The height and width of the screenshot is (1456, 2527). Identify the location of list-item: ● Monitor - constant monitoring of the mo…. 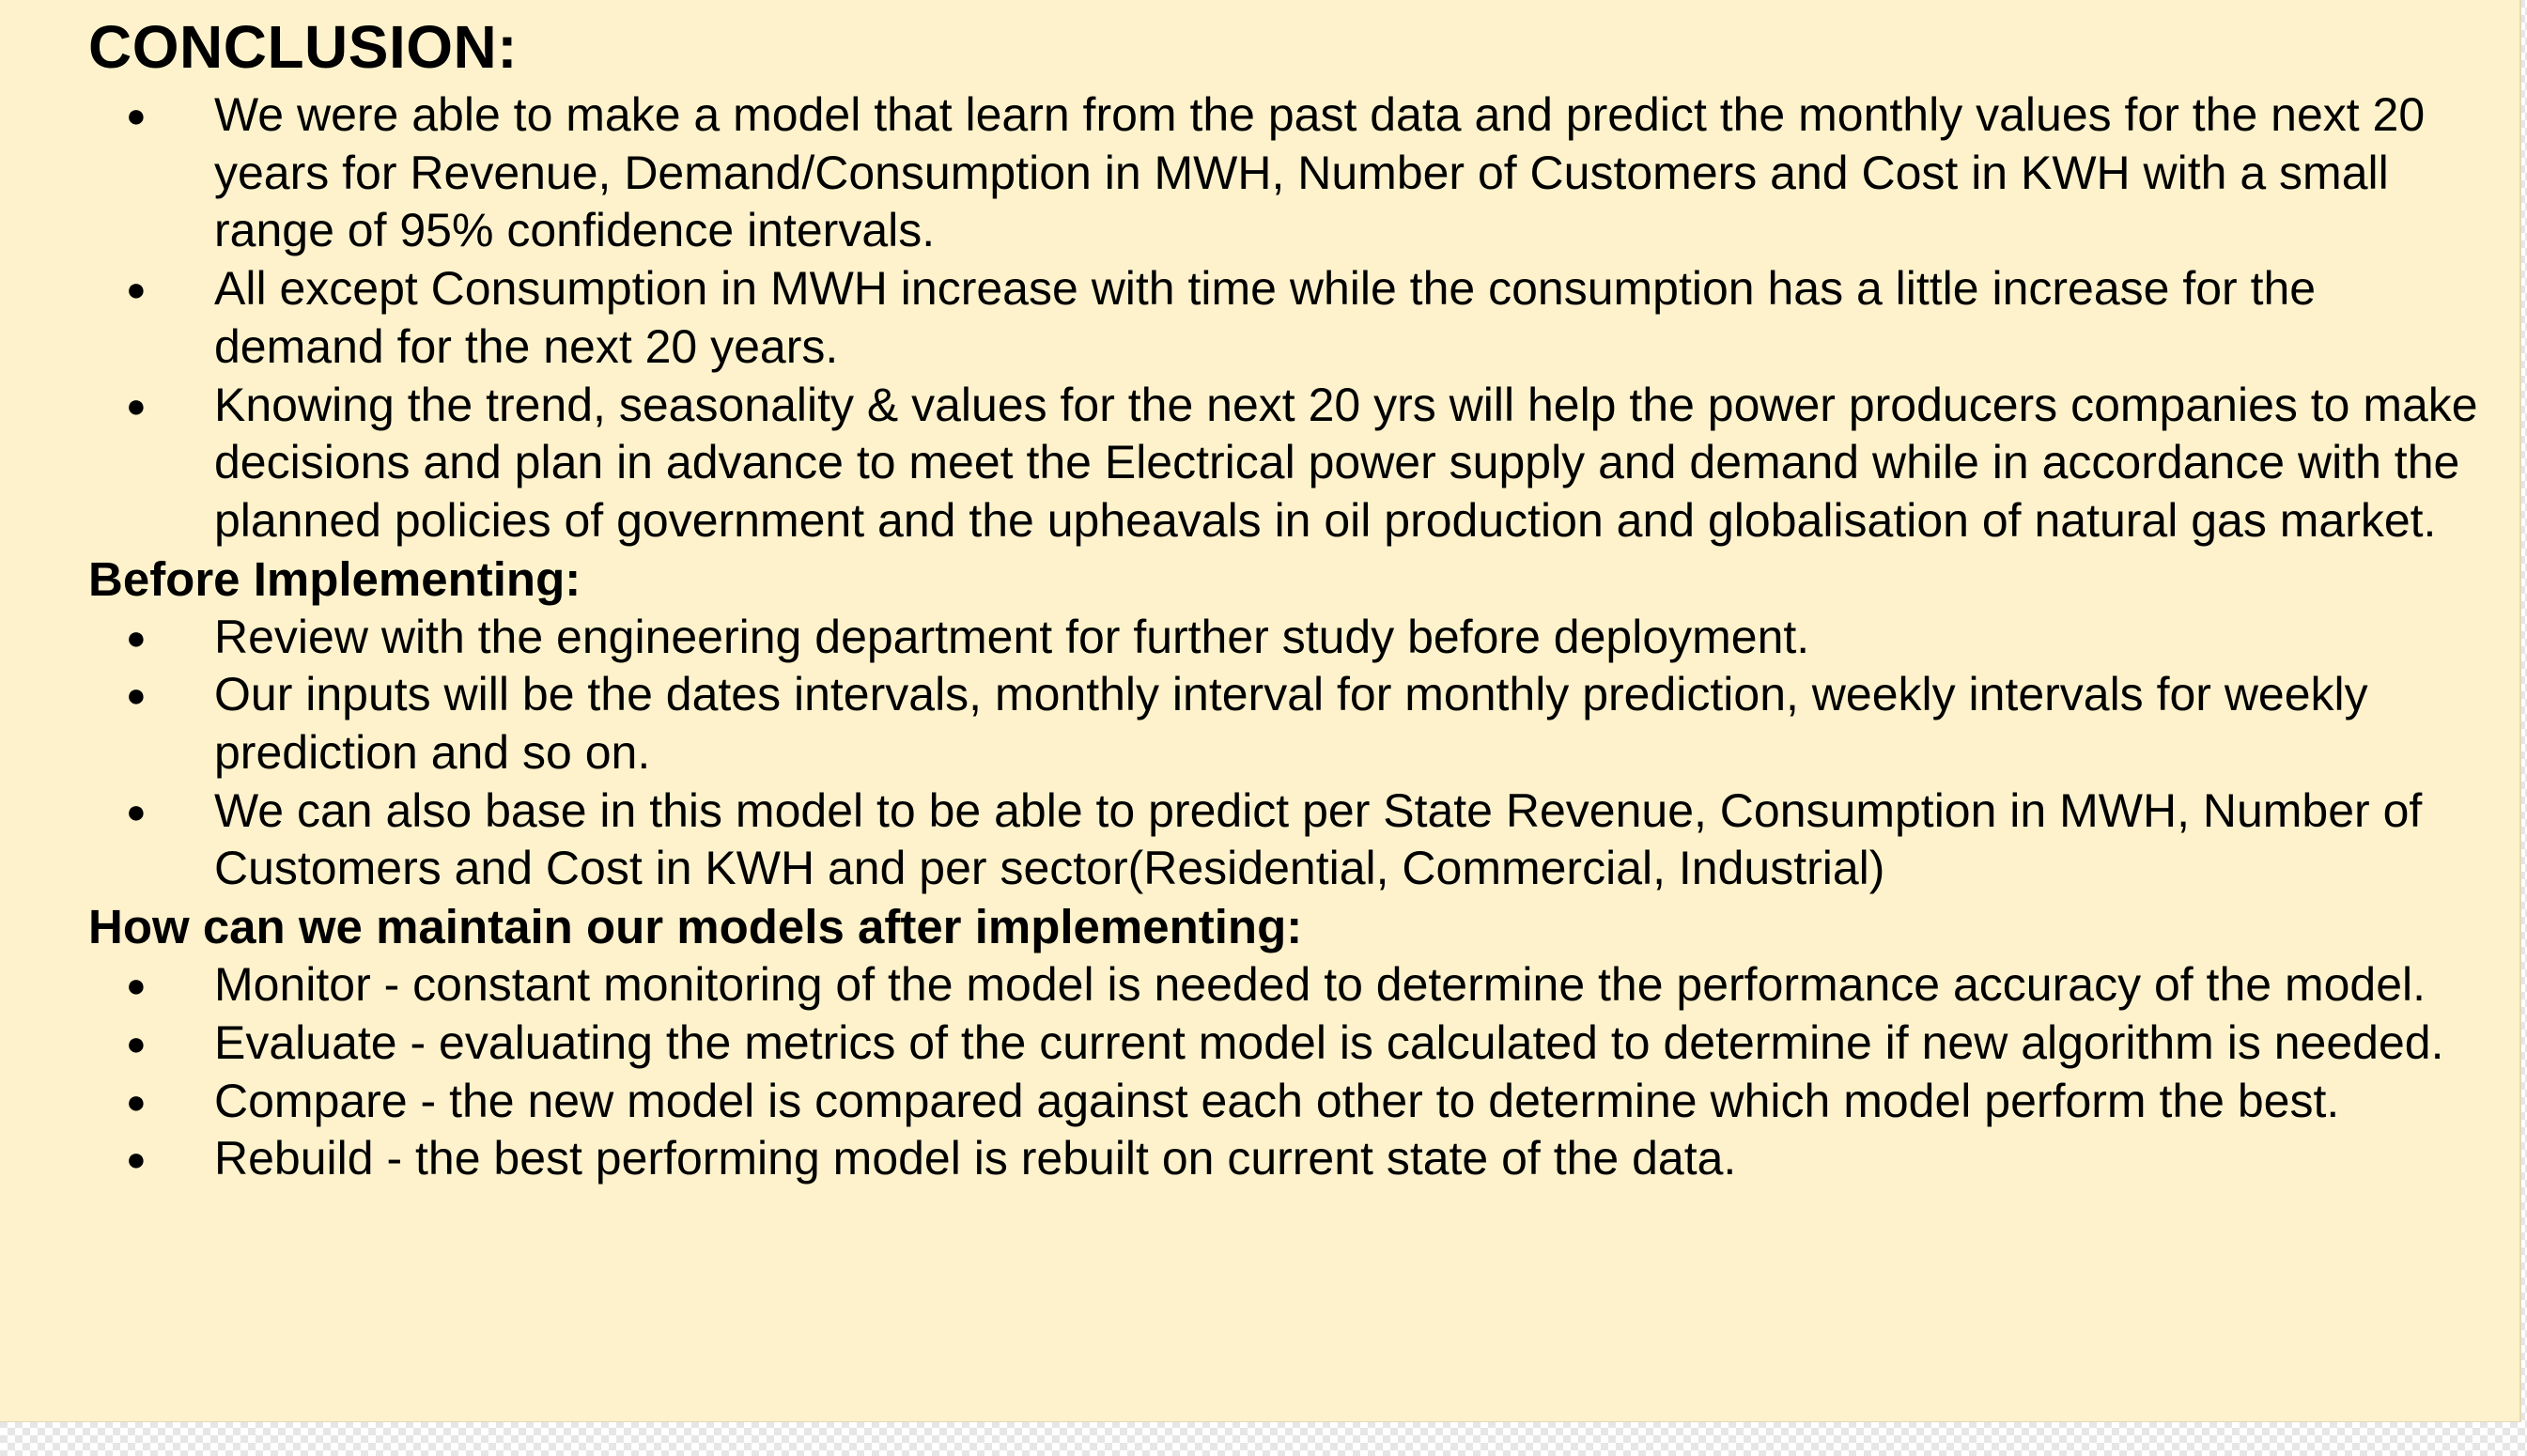
(1290, 985).